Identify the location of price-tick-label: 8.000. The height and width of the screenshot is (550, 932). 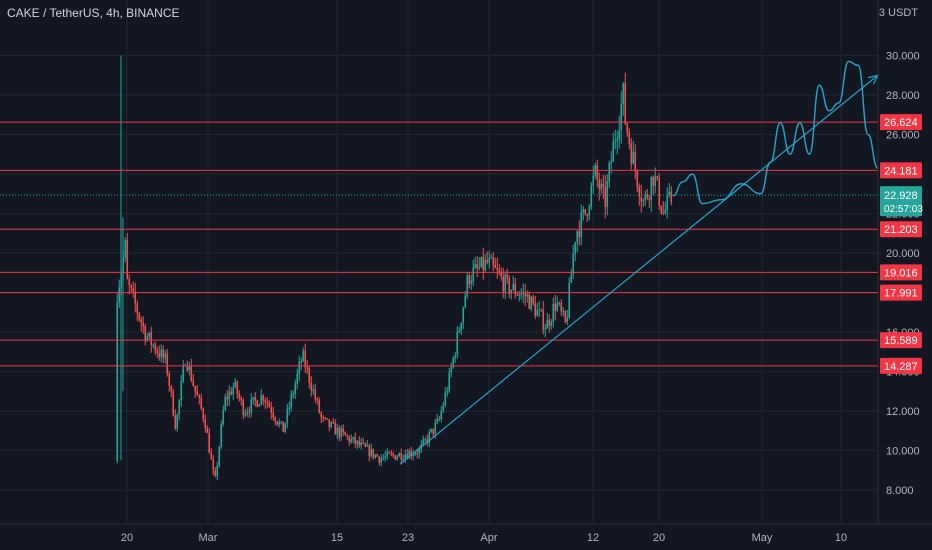
(900, 491).